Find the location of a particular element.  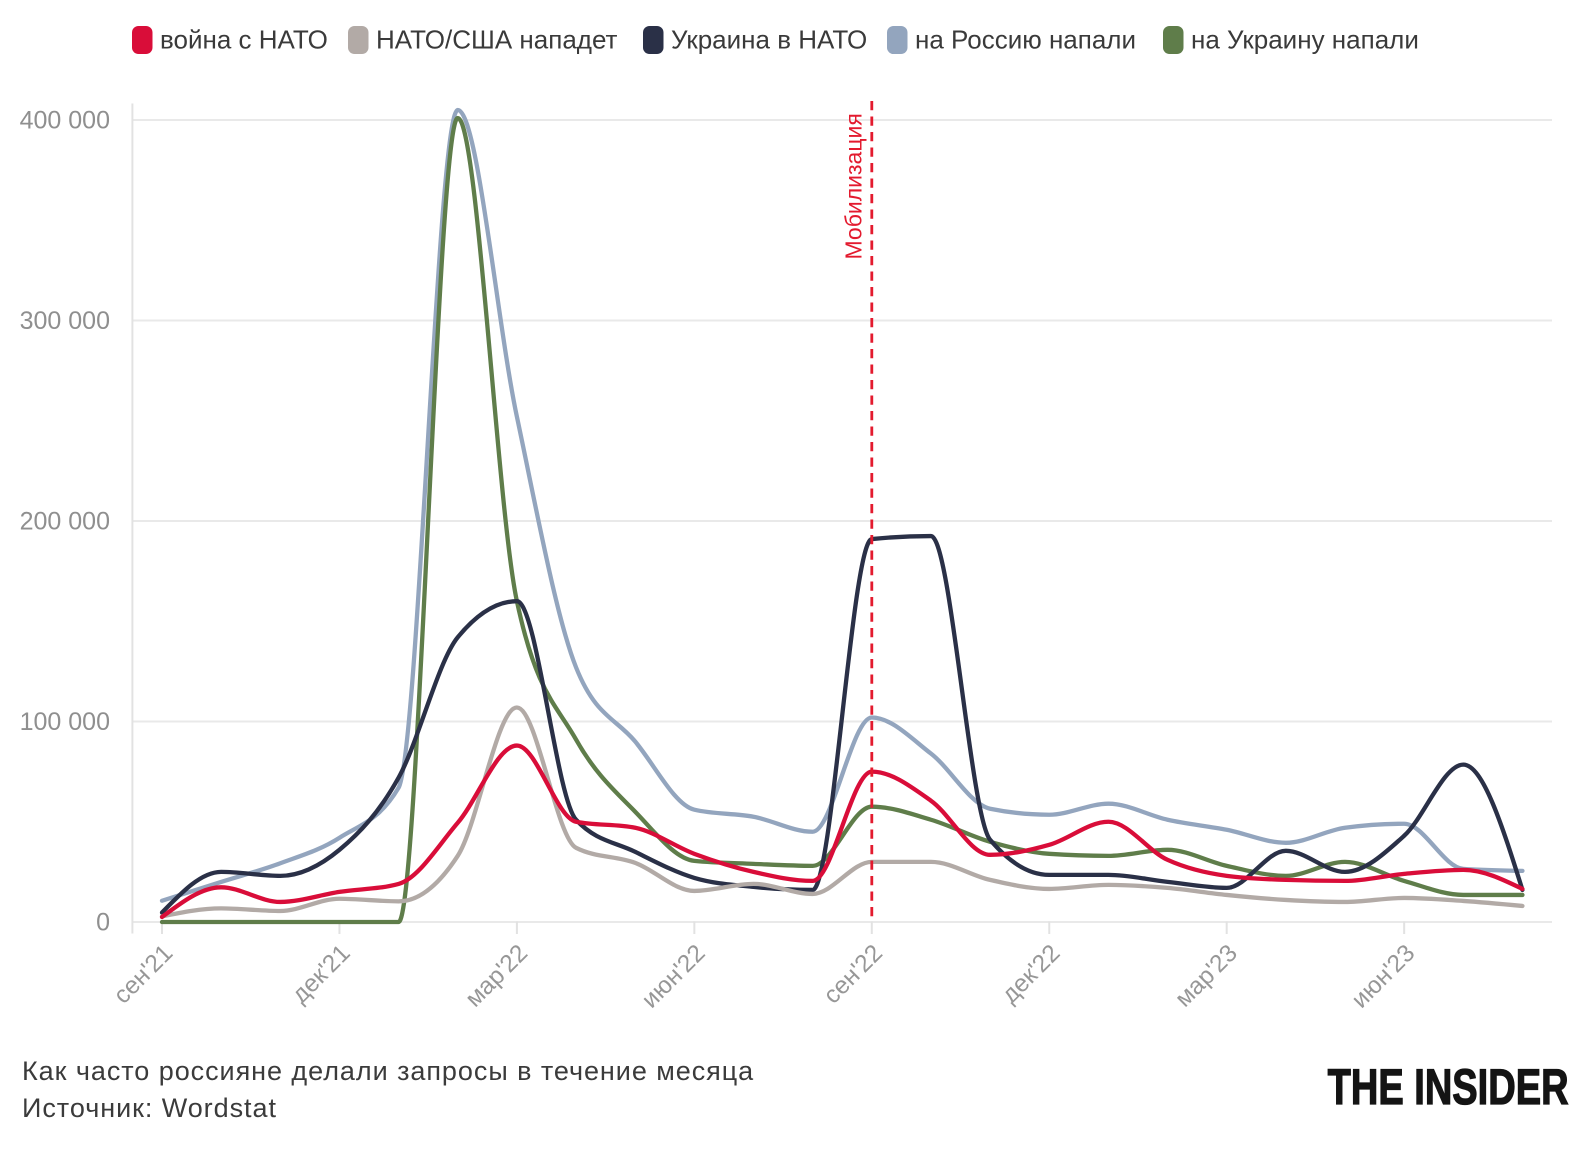

svg-text: Мобилизация is located at coordinates (853, 186).